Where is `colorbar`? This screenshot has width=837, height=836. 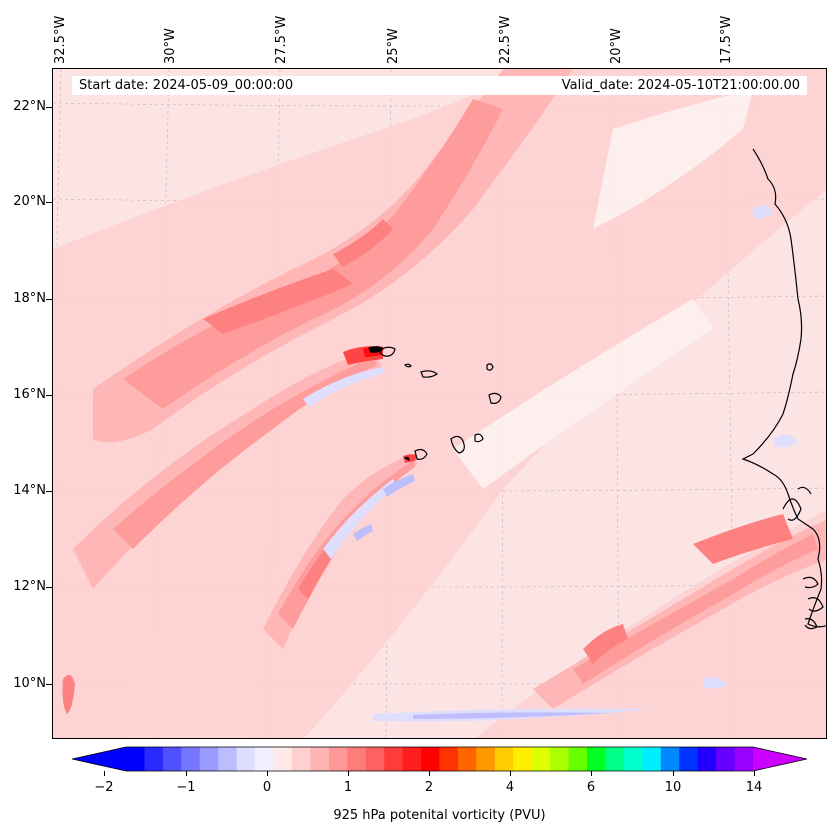 colorbar is located at coordinates (439, 759).